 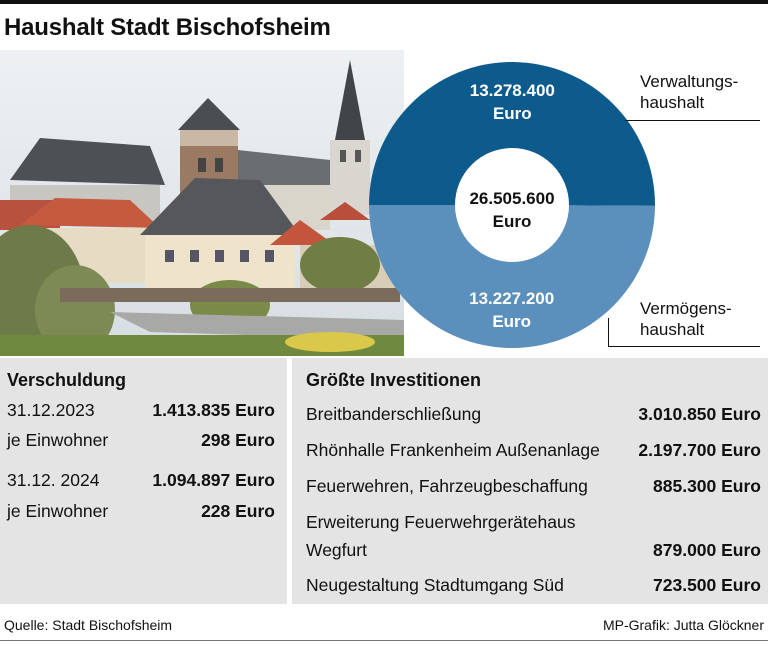 What do you see at coordinates (511, 298) in the screenshot?
I see `slice-value-label: 13.227.200` at bounding box center [511, 298].